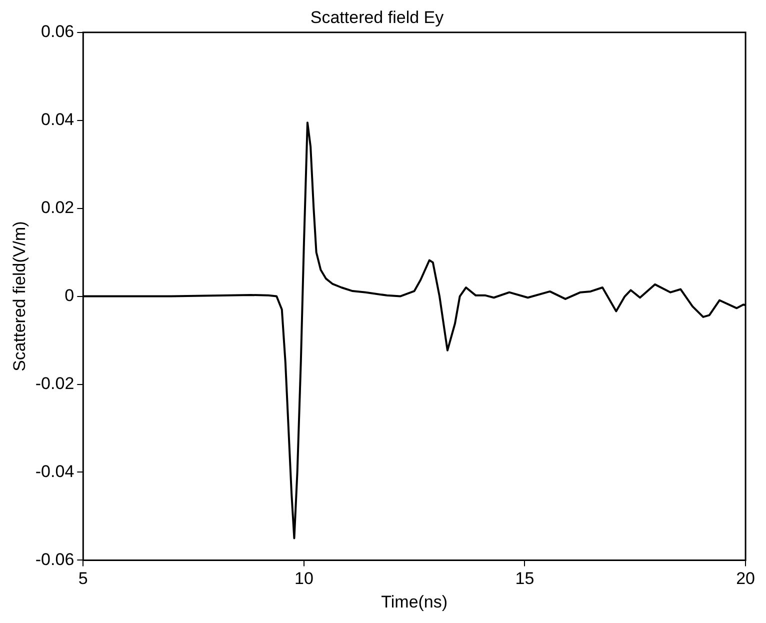  What do you see at coordinates (54, 383) in the screenshot?
I see `y-tick-label: -0.02` at bounding box center [54, 383].